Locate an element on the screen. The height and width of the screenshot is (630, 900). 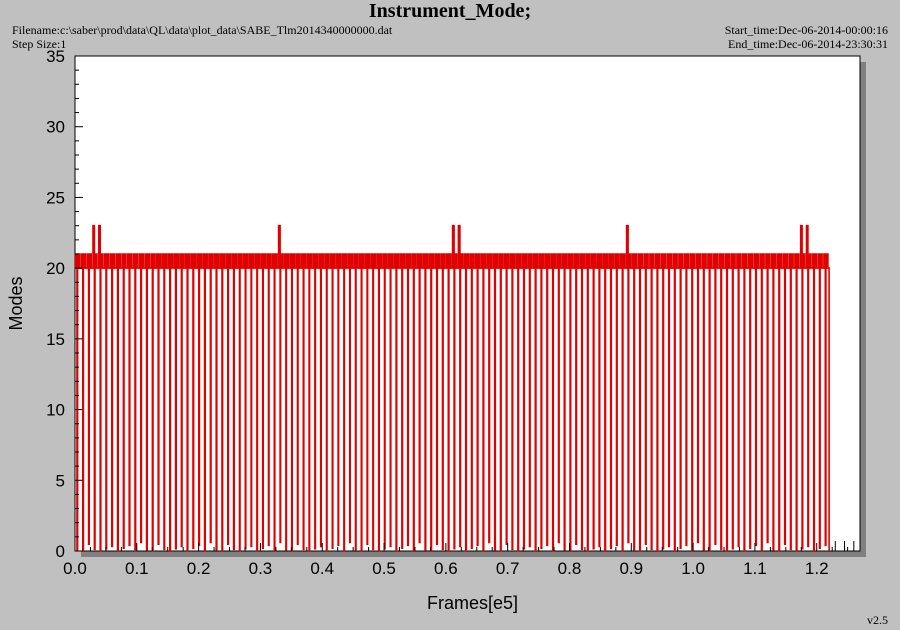
x-tick-label: 1.1 is located at coordinates (755, 568).